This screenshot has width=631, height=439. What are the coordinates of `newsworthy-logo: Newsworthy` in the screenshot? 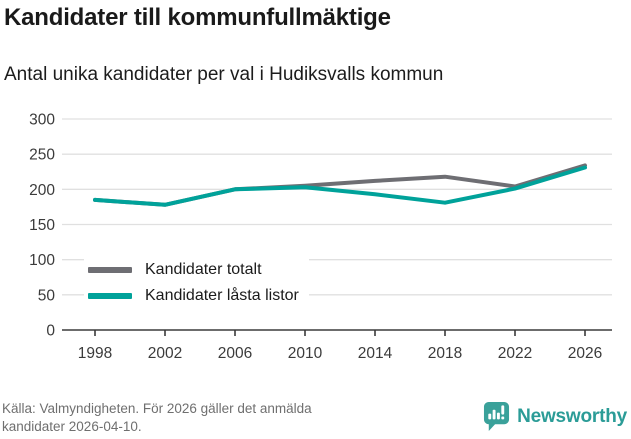 It's located at (555, 416).